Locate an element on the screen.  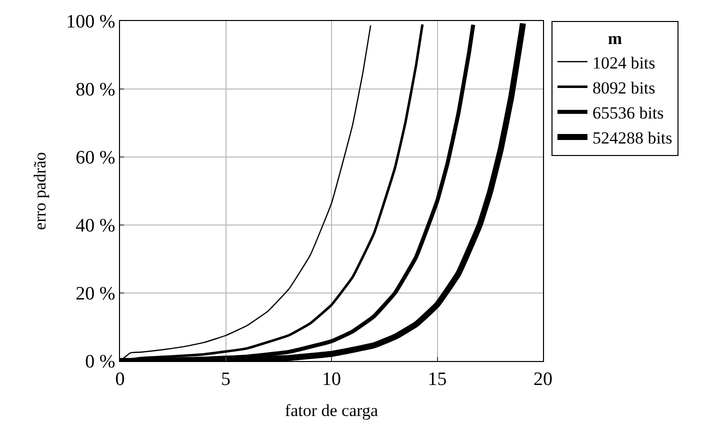
y-tick-label: 100 % is located at coordinates (91, 22).